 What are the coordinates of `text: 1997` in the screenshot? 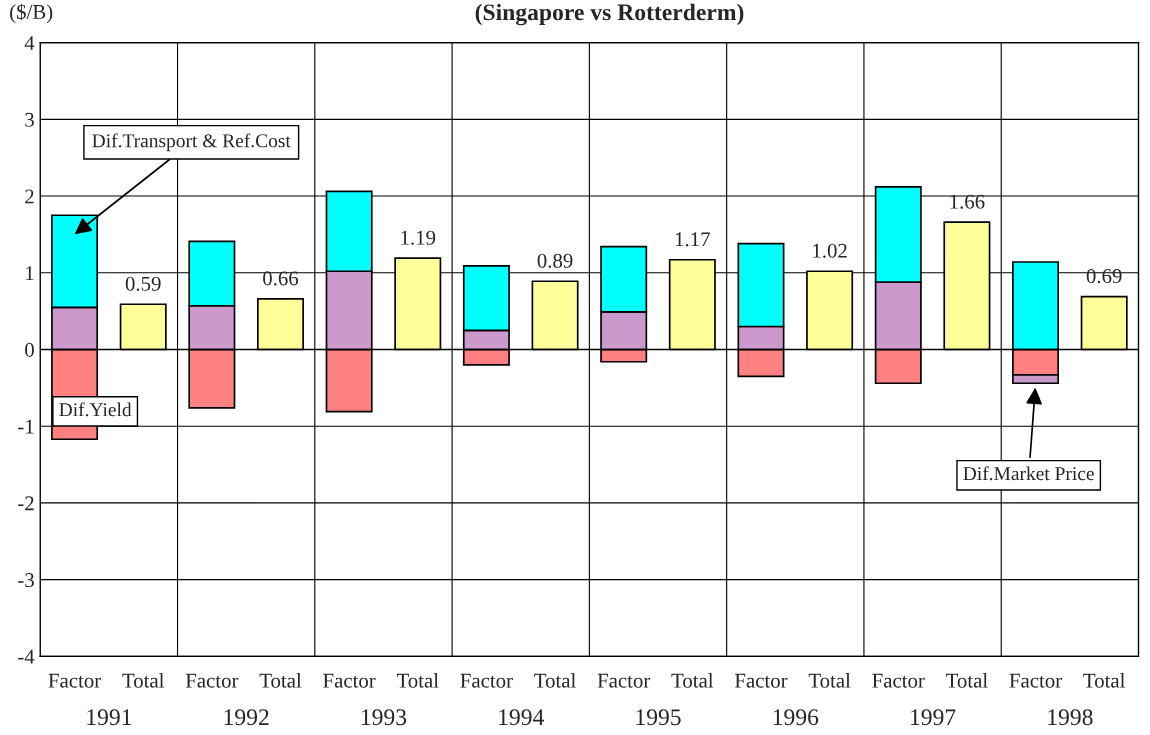 It's located at (933, 717).